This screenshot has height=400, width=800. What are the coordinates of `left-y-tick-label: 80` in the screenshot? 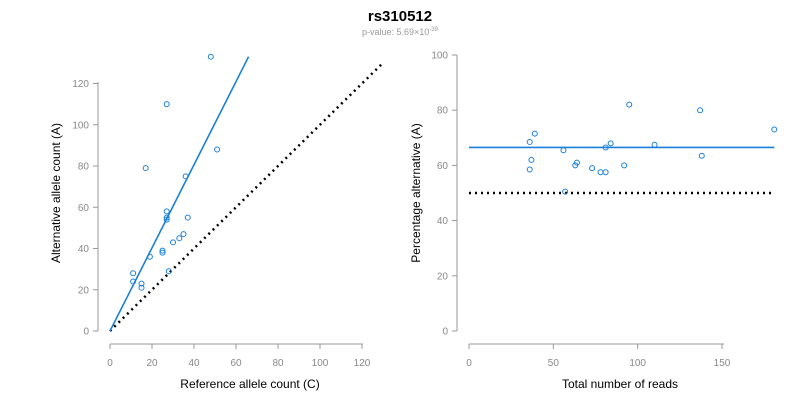 It's located at (84, 167).